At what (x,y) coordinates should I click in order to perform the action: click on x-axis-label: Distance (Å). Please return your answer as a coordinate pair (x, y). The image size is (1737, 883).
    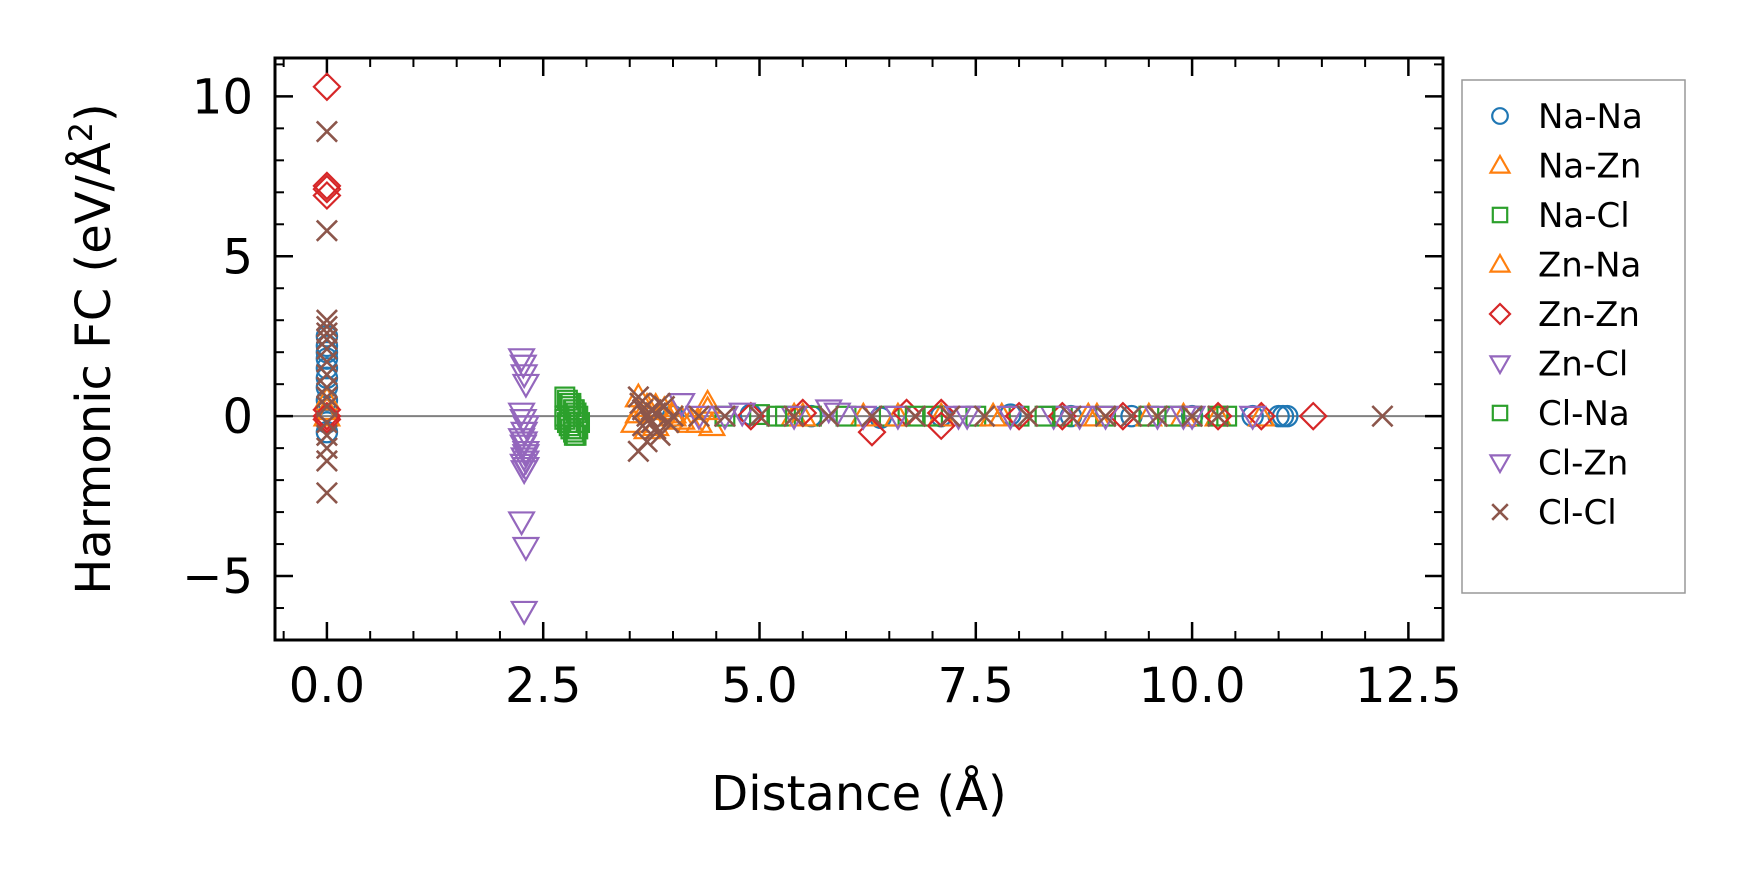
    Looking at the image, I should click on (858, 793).